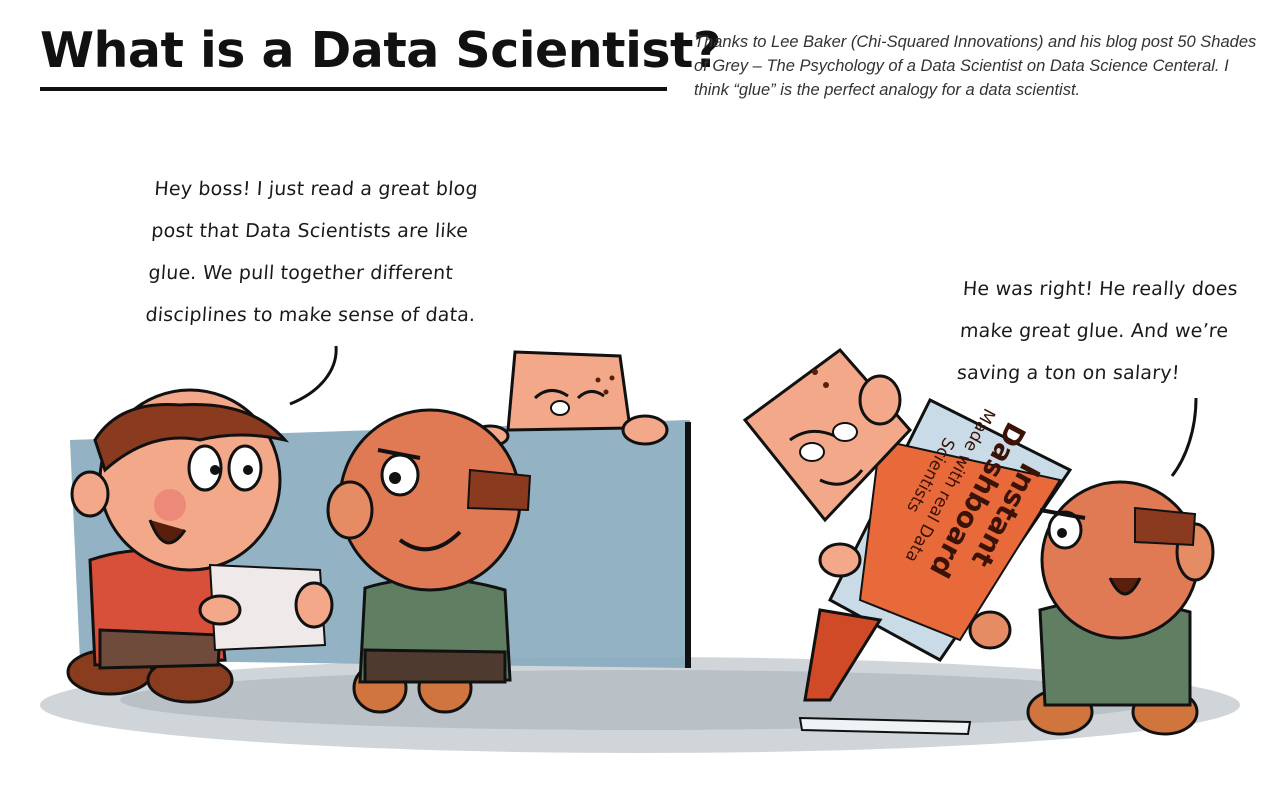 The height and width of the screenshot is (800, 1280). What do you see at coordinates (1184, 437) in the screenshot?
I see `speech-tail-right` at bounding box center [1184, 437].